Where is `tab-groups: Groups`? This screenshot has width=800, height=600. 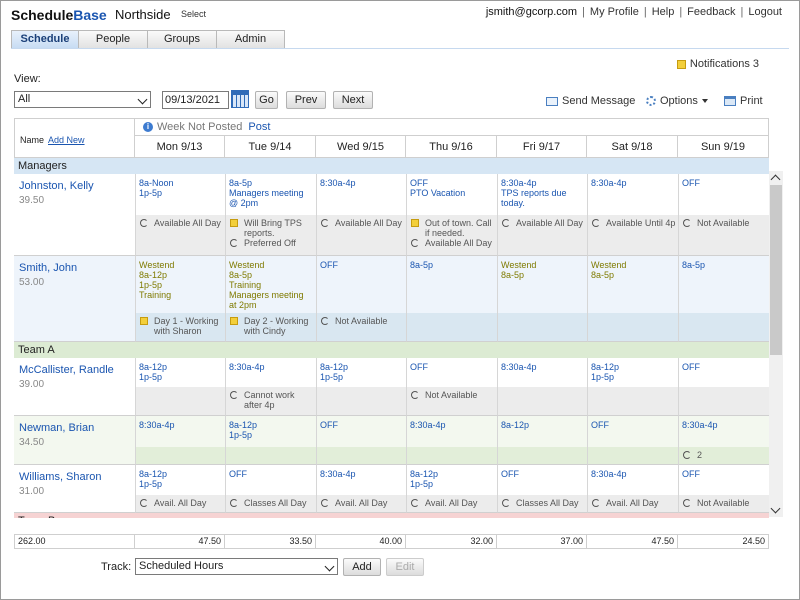 tab-groups: Groups is located at coordinates (182, 39).